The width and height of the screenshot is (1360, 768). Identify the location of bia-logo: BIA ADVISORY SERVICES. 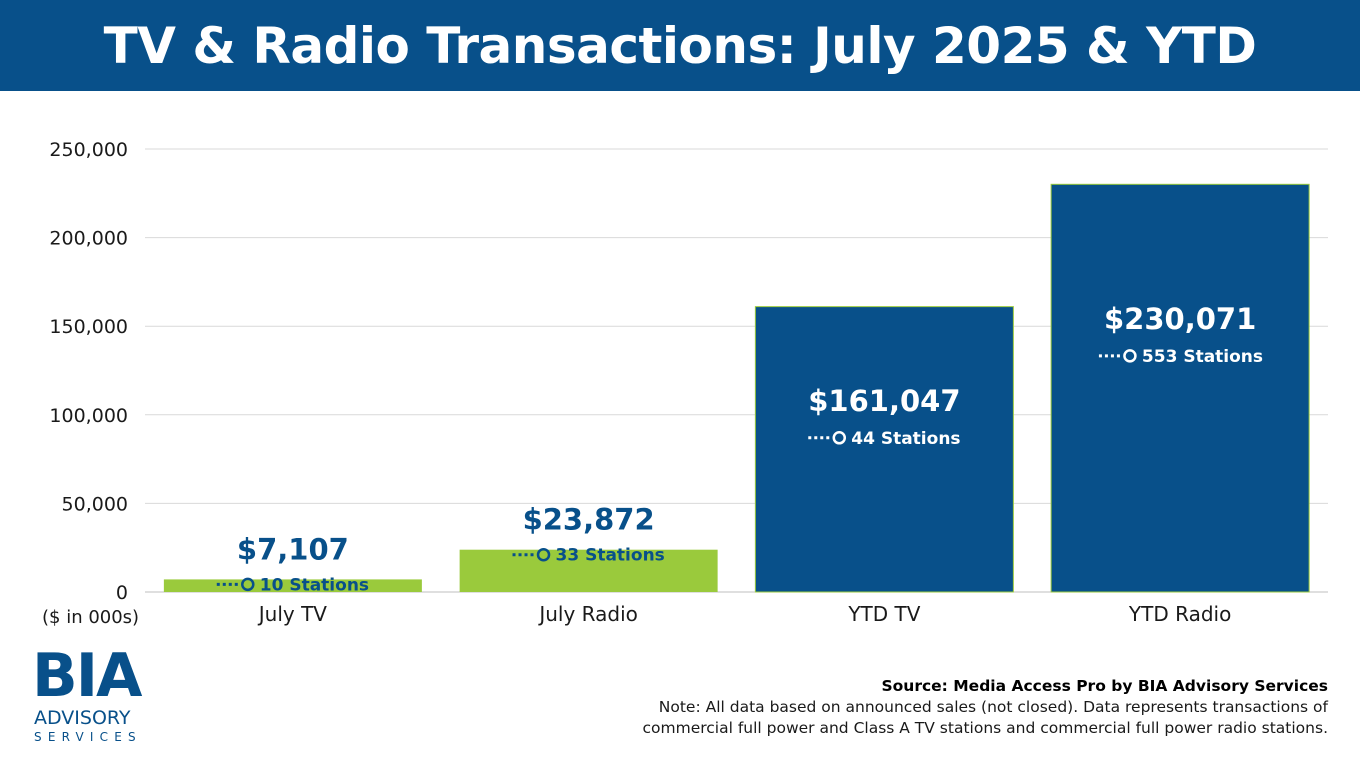
(97, 696).